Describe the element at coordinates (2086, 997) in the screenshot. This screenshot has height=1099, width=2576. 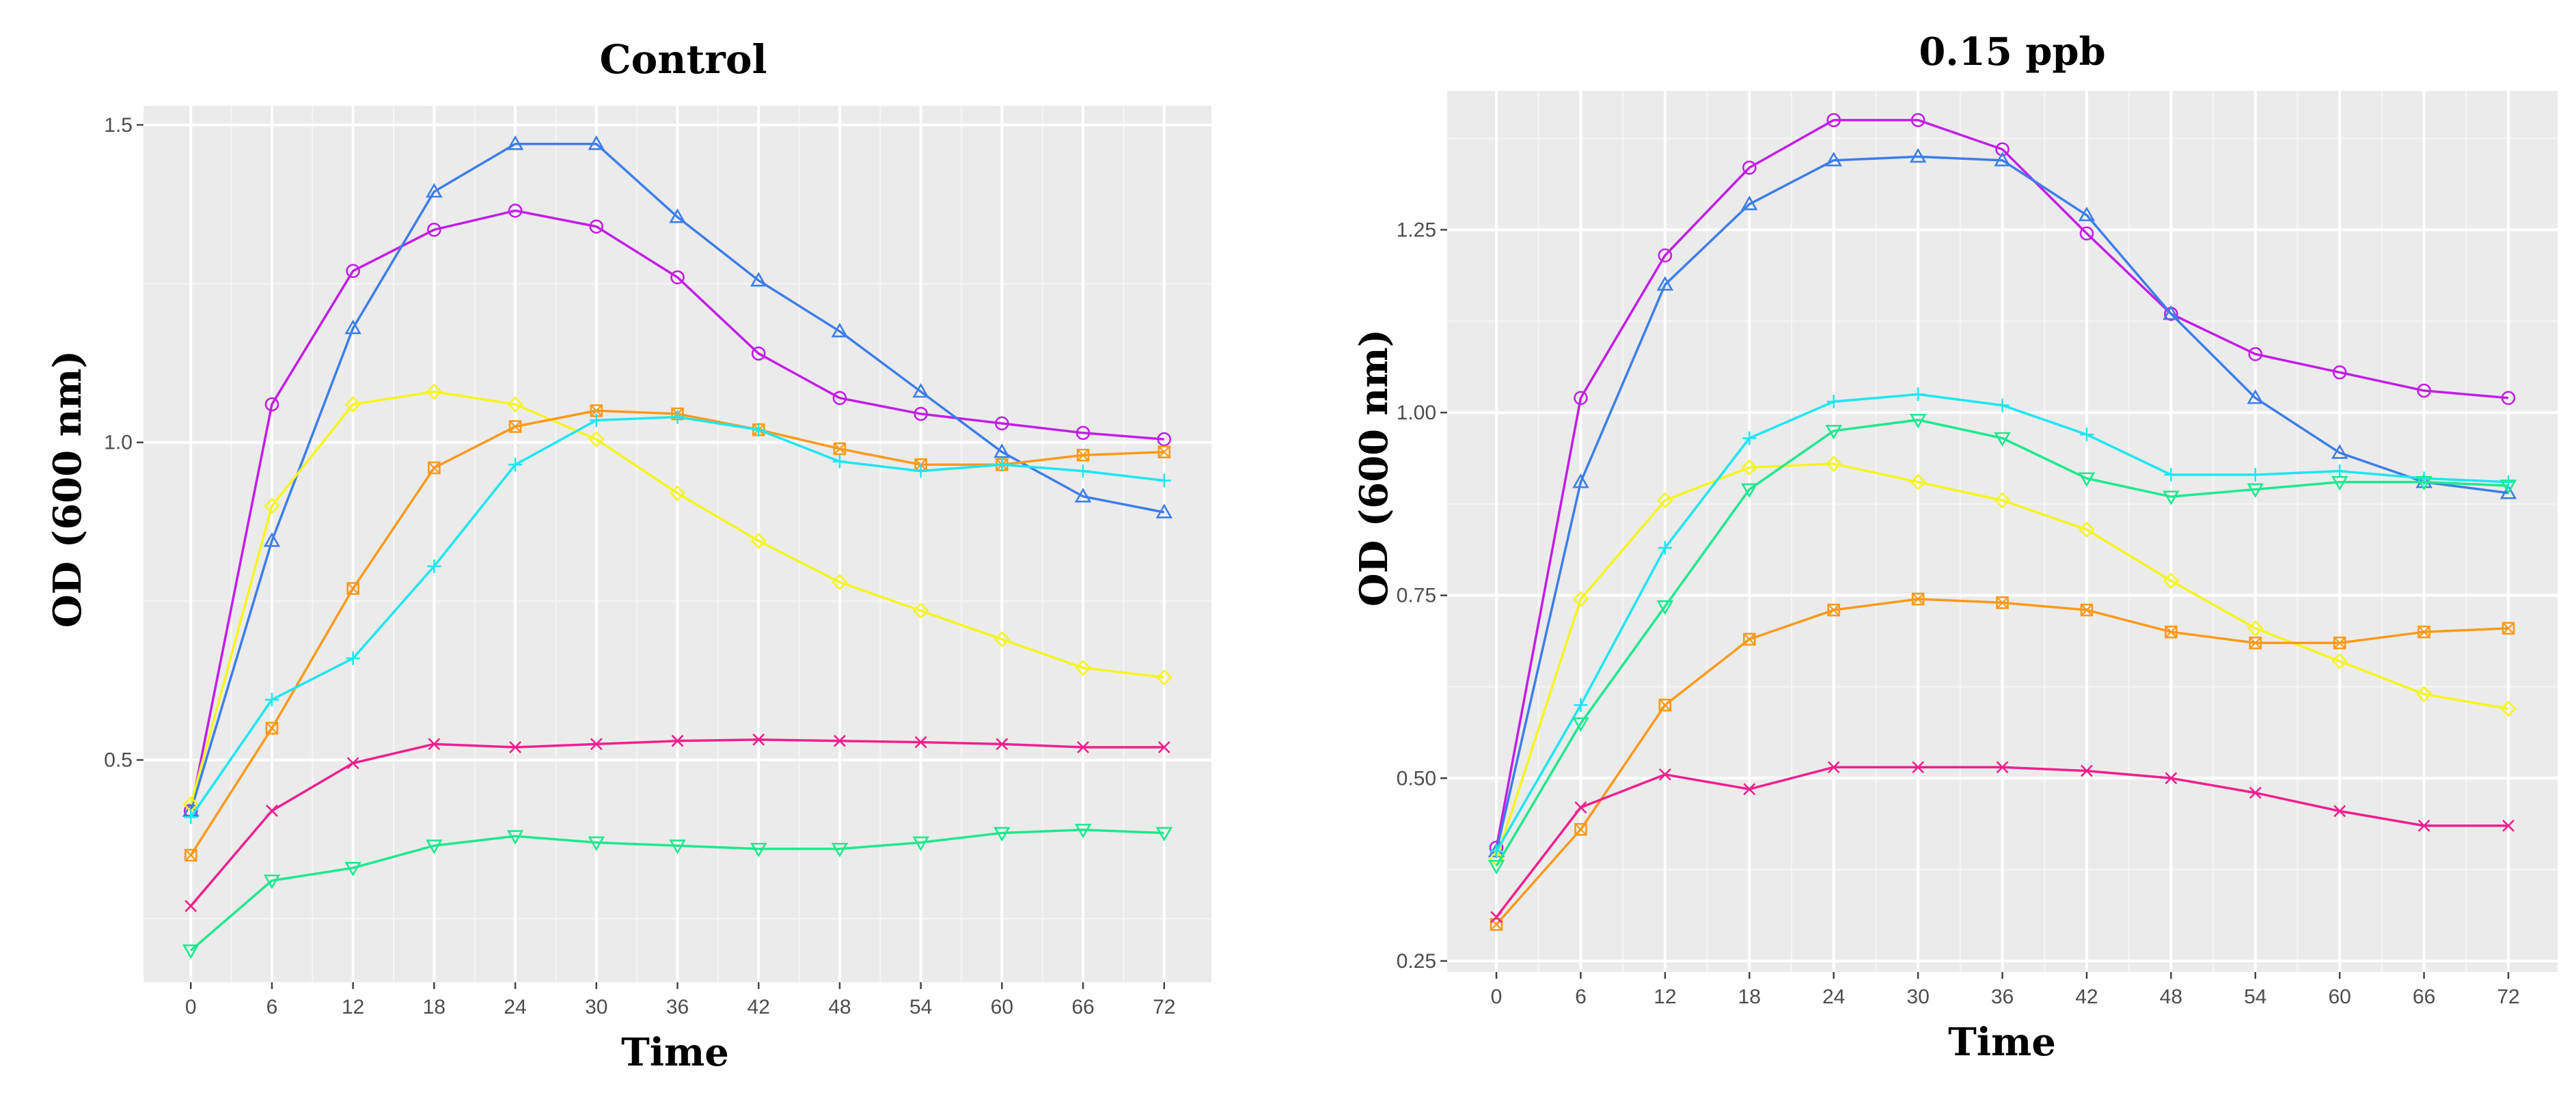
I see `x-tick-label: 42` at that location.